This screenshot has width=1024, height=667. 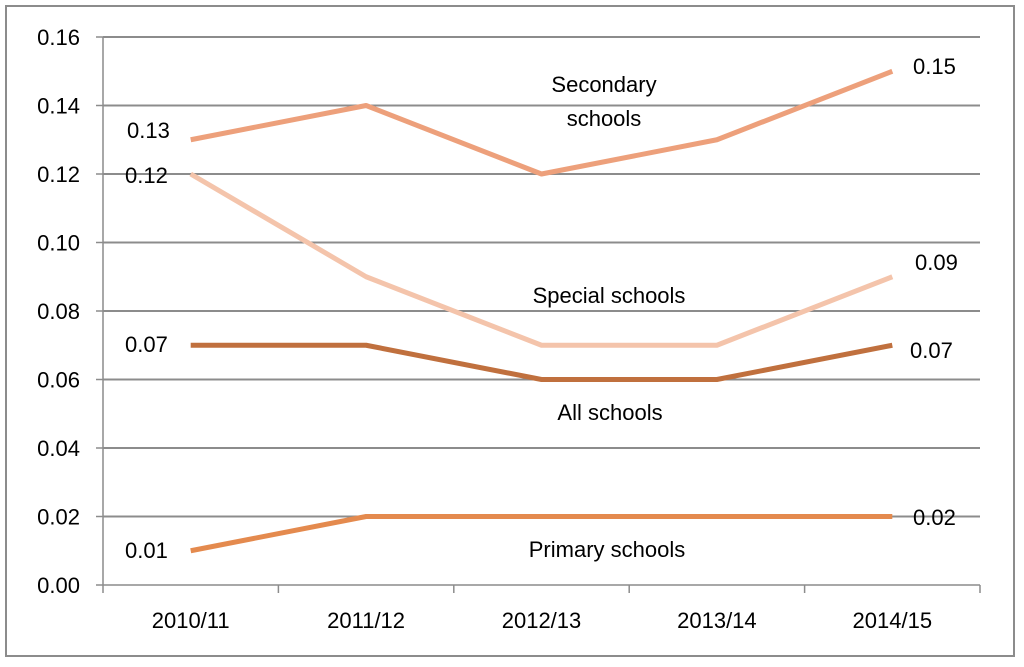 What do you see at coordinates (541, 362) in the screenshot?
I see `all-series-line` at bounding box center [541, 362].